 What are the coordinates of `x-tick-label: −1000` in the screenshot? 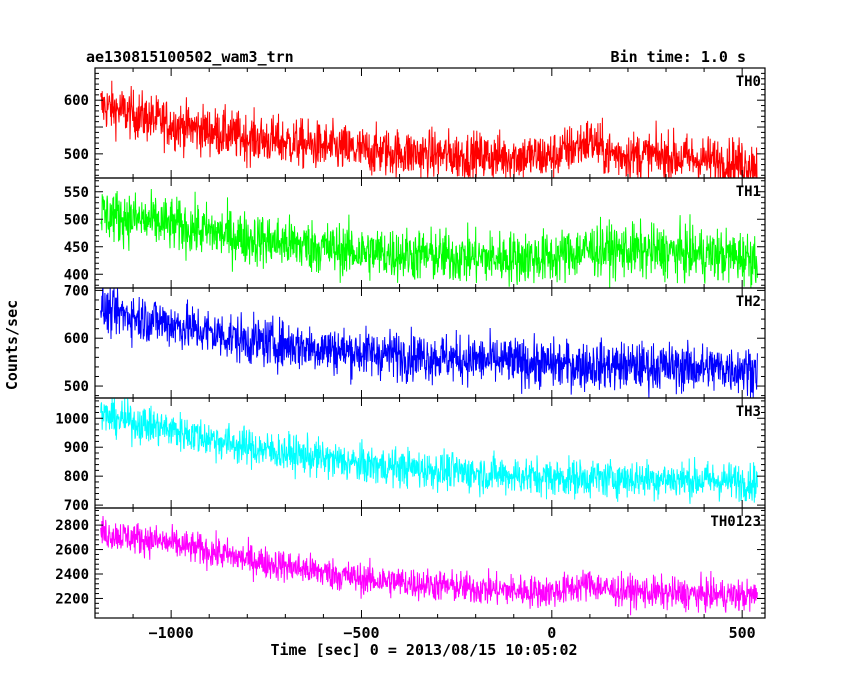 It's located at (171, 633).